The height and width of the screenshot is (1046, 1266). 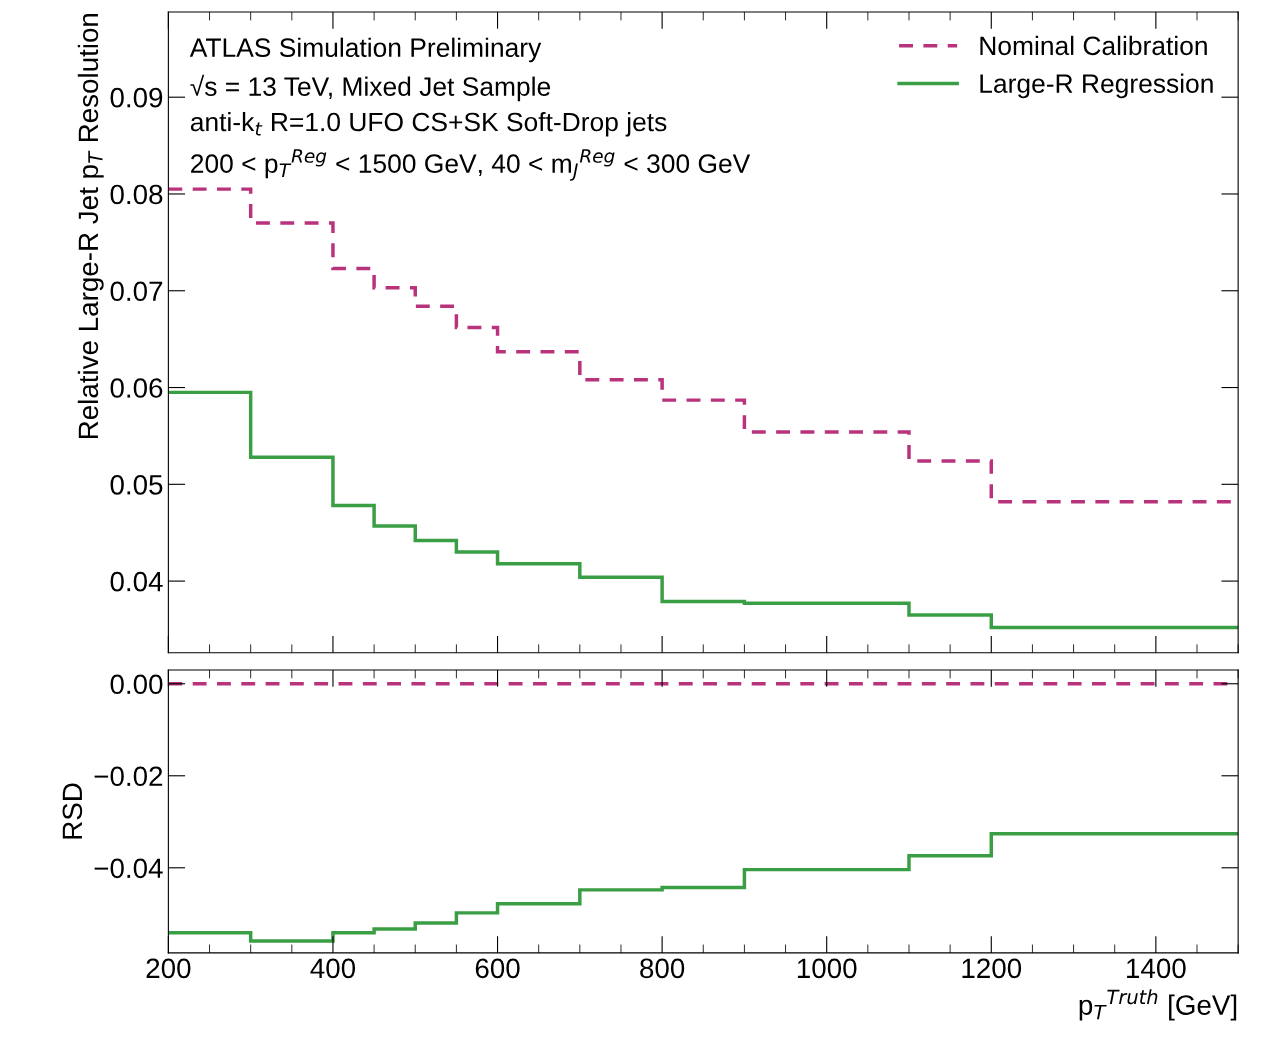 What do you see at coordinates (128, 776) in the screenshot?
I see `y-tick-label: −0.02` at bounding box center [128, 776].